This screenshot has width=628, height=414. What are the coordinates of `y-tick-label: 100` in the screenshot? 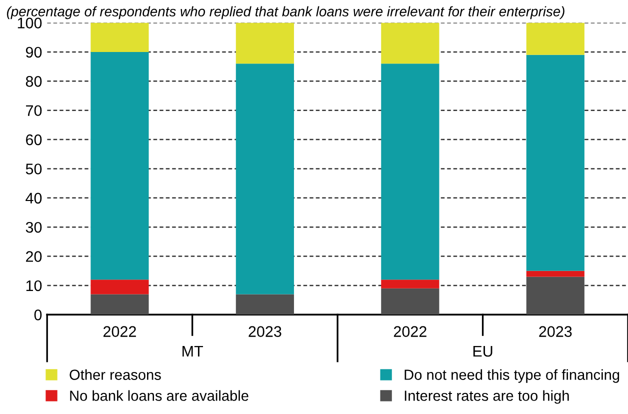 It's located at (30, 23).